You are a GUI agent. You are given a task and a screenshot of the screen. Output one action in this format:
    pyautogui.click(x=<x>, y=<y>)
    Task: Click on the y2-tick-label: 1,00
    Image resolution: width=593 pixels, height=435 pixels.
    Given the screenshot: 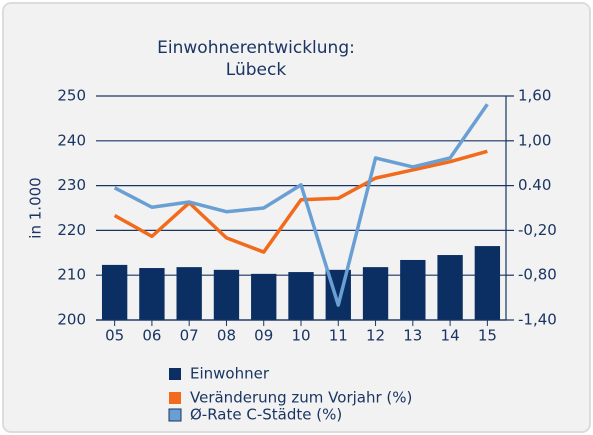 What is the action you would take?
    pyautogui.click(x=534, y=140)
    